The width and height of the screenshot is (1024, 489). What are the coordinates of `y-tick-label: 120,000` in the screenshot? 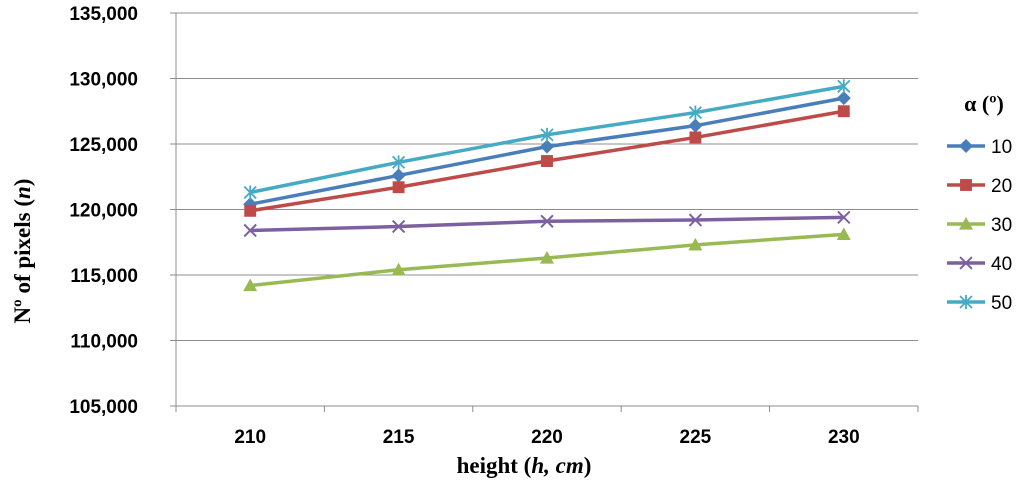 It's located at (103, 211).